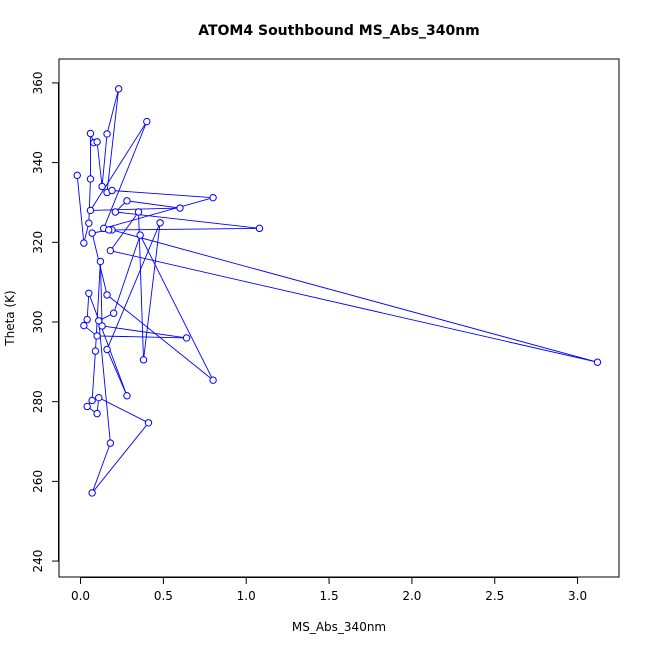 This screenshot has height=655, width=650. What do you see at coordinates (10, 318) in the screenshot?
I see `y-axis-title: Theta (K)` at bounding box center [10, 318].